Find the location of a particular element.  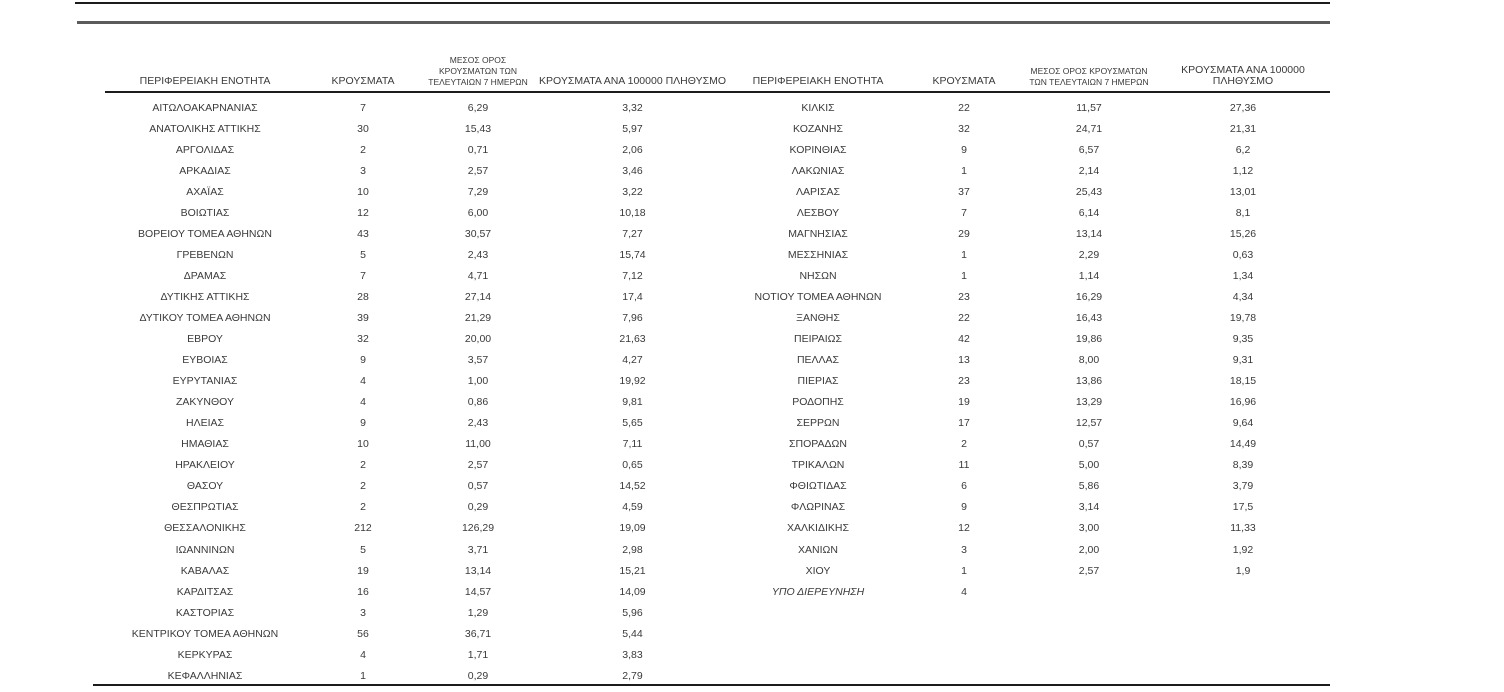

cell-avg7: 6,14 is located at coordinates (1089, 212).